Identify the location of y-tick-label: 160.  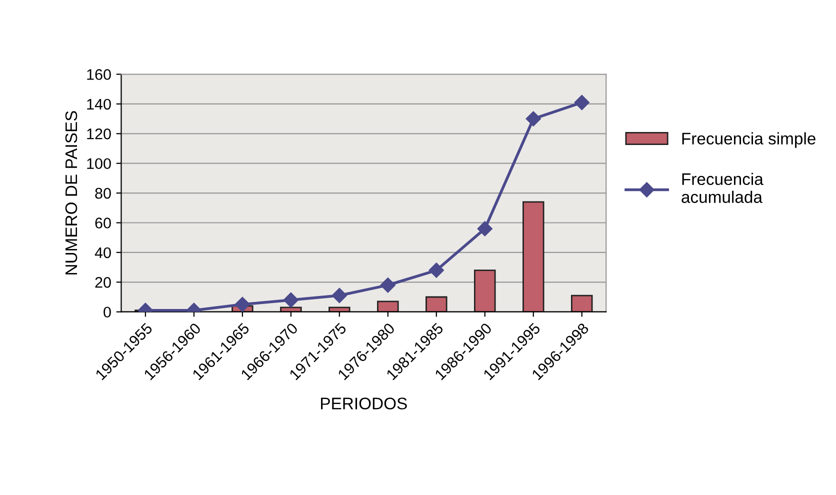
(99, 74).